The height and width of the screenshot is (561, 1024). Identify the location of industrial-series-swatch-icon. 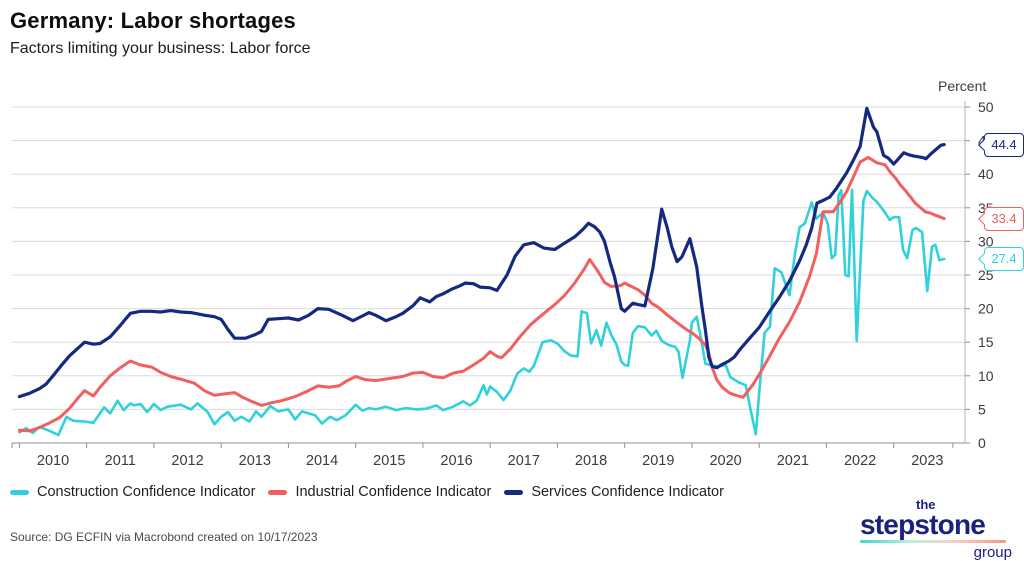
(278, 492).